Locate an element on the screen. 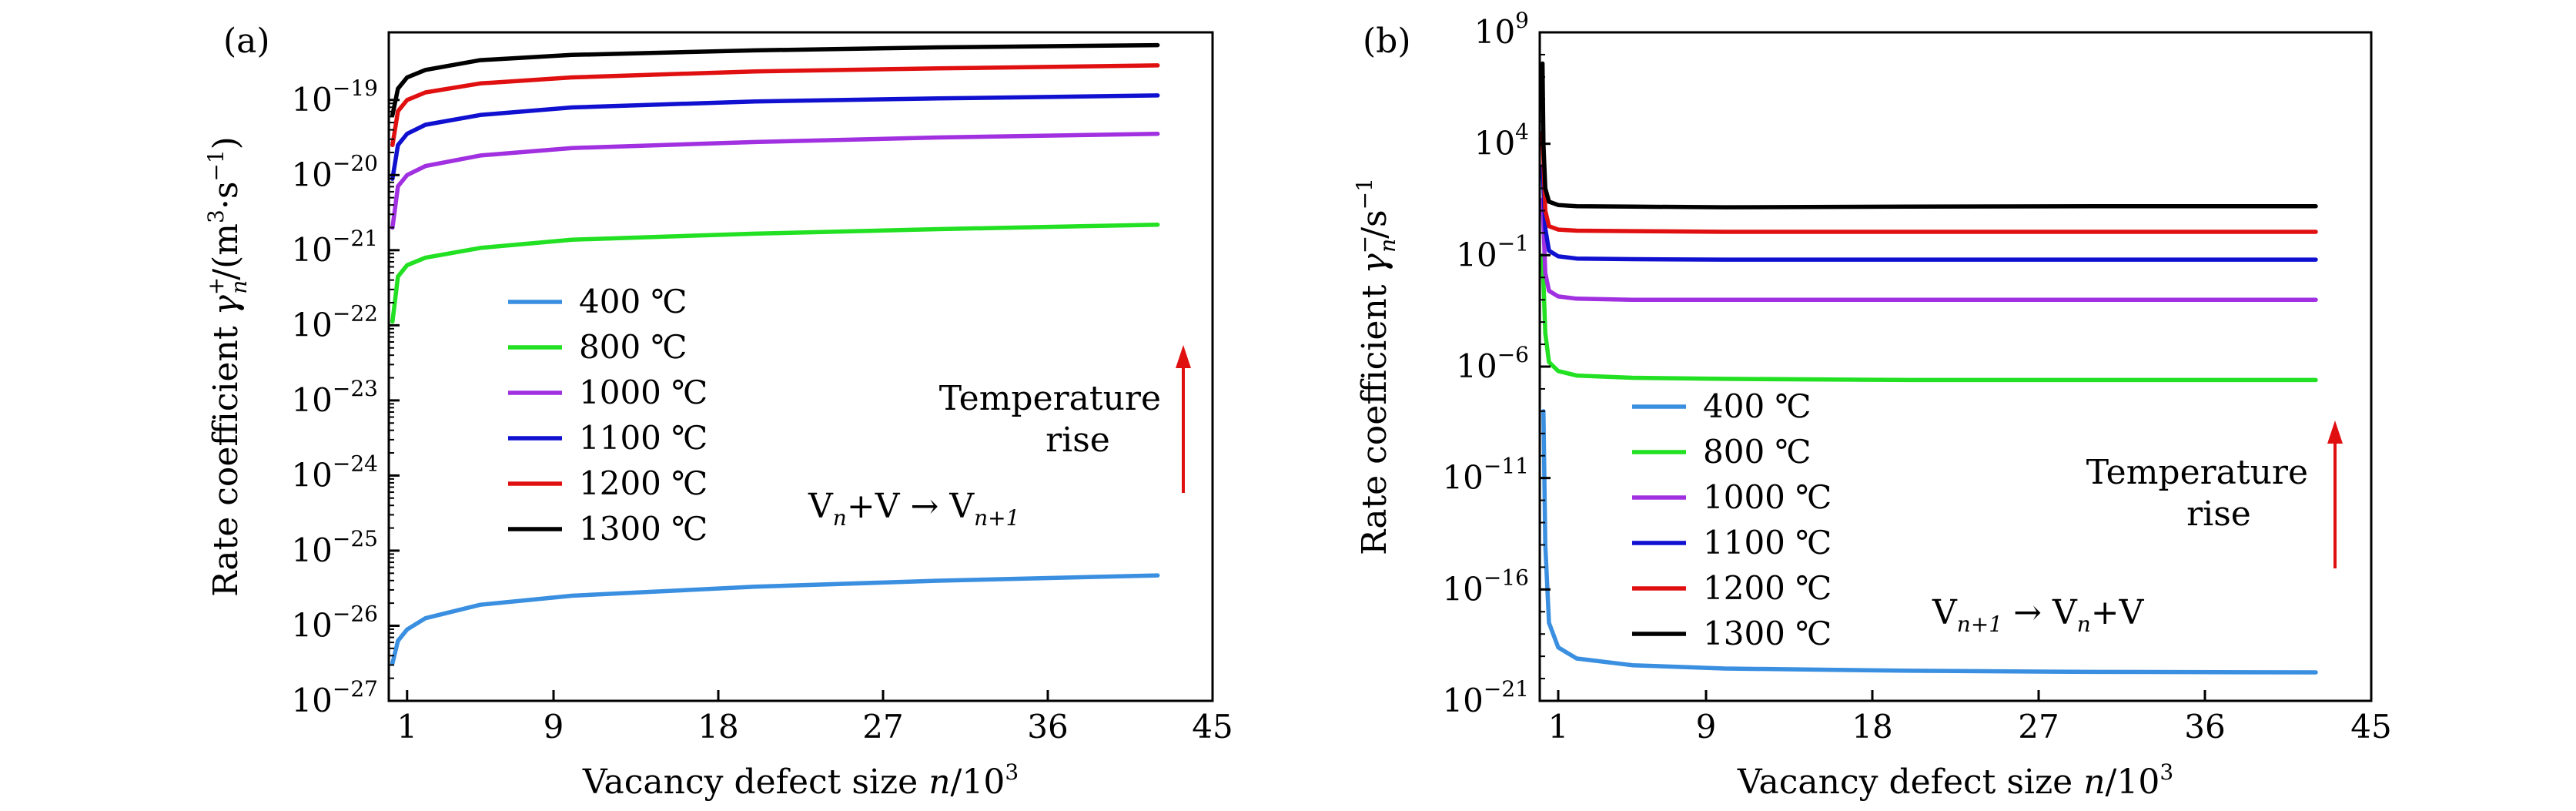 This screenshot has width=2576, height=811. panel-a-y-tick-label: 10−19 is located at coordinates (335, 97).